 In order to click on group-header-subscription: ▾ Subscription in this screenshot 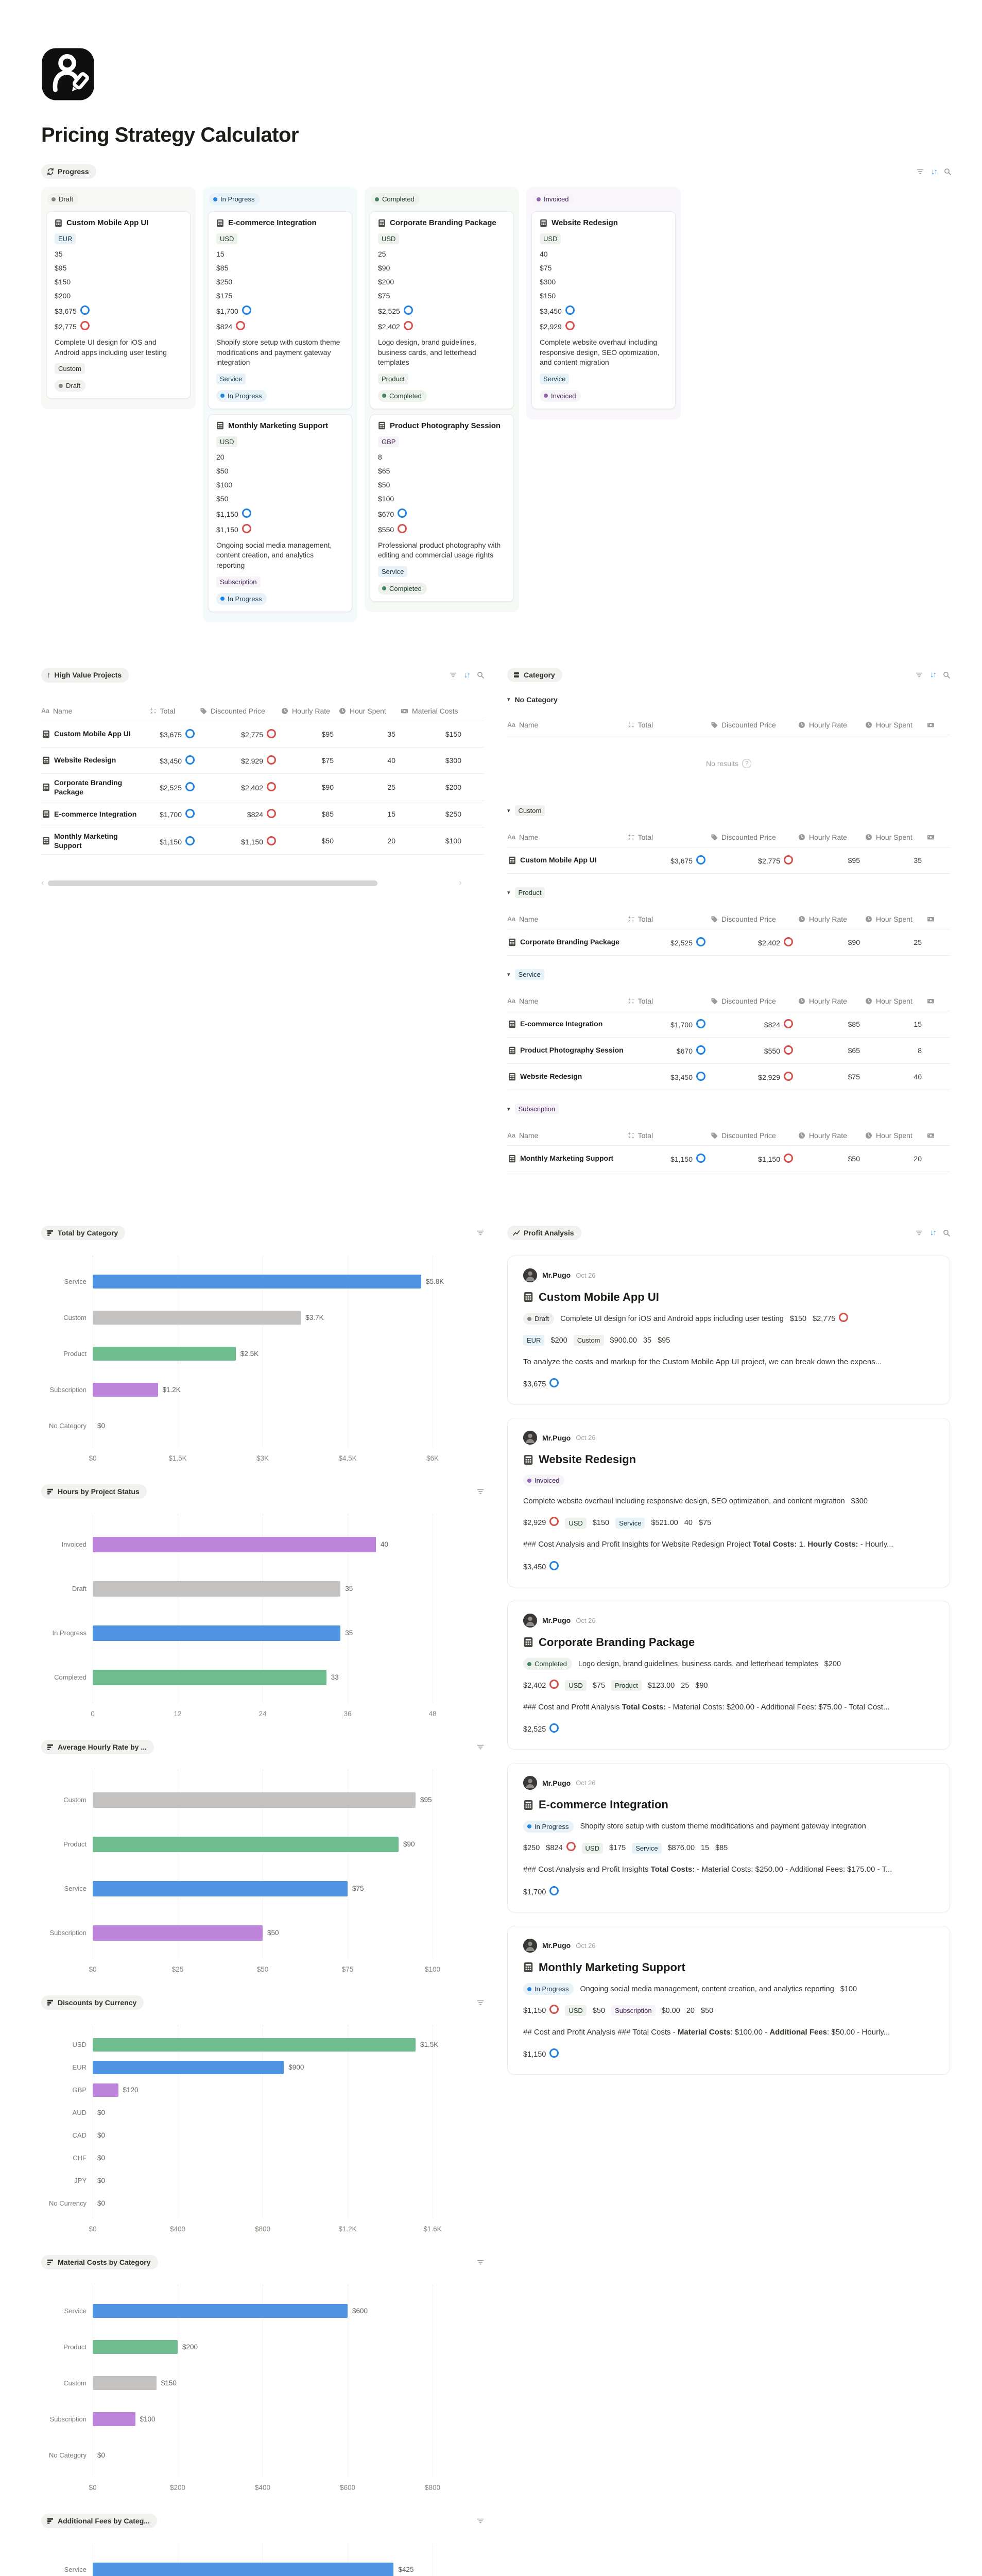, I will do `click(728, 1108)`.